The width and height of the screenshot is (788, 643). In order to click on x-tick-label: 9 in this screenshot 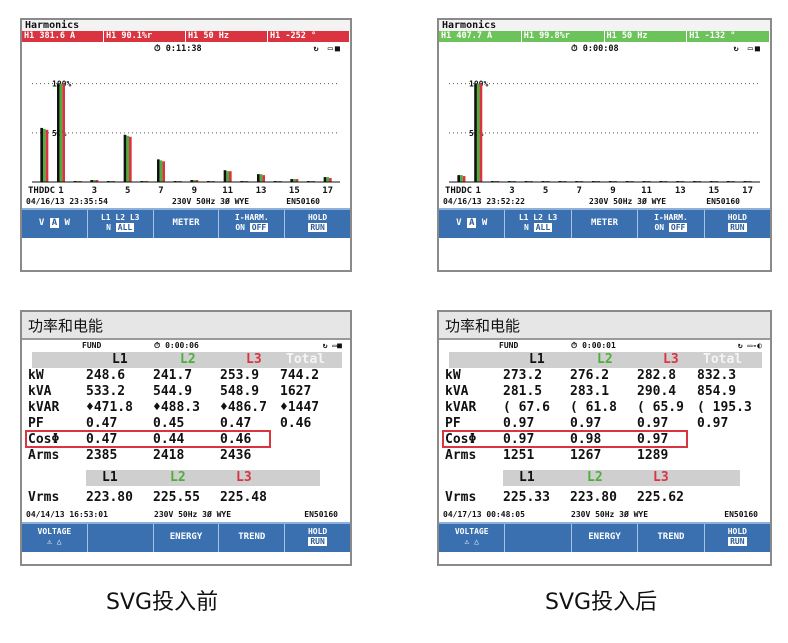, I will do `click(612, 191)`.